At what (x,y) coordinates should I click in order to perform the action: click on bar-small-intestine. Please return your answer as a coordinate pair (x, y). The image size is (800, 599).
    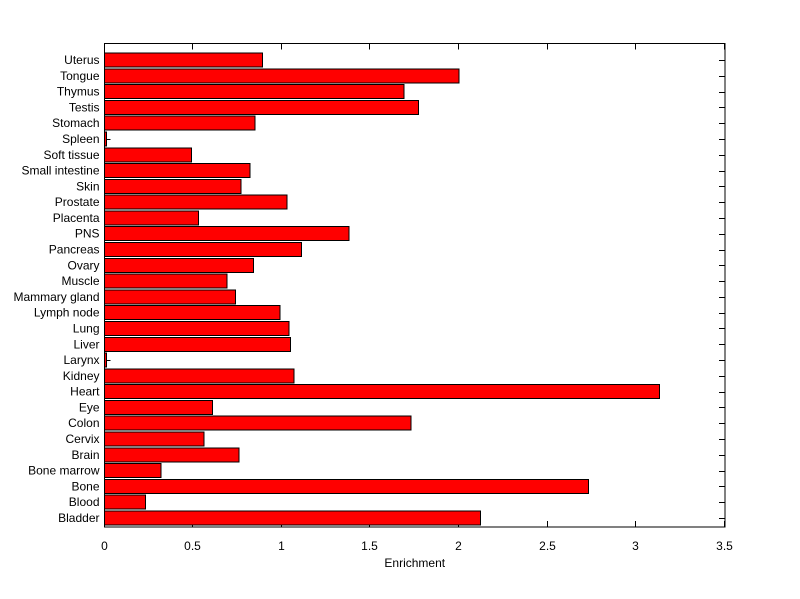
    Looking at the image, I should click on (177, 171).